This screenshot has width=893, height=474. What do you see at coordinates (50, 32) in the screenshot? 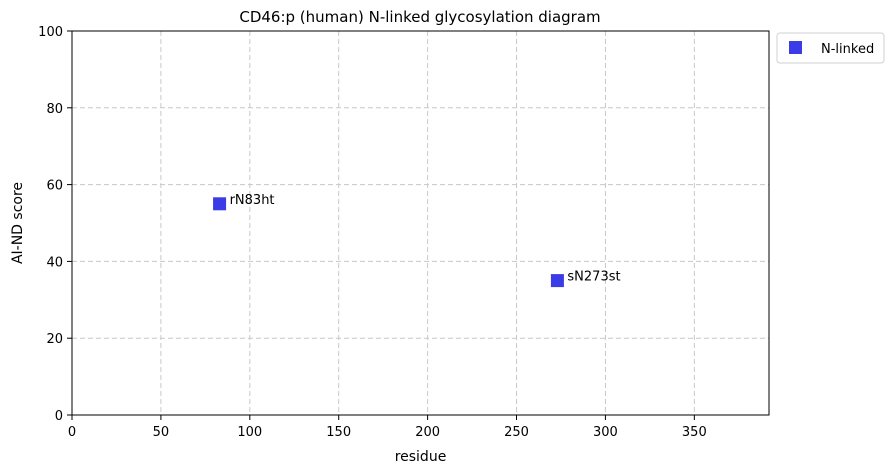
I see `y-tick-label: 100` at bounding box center [50, 32].